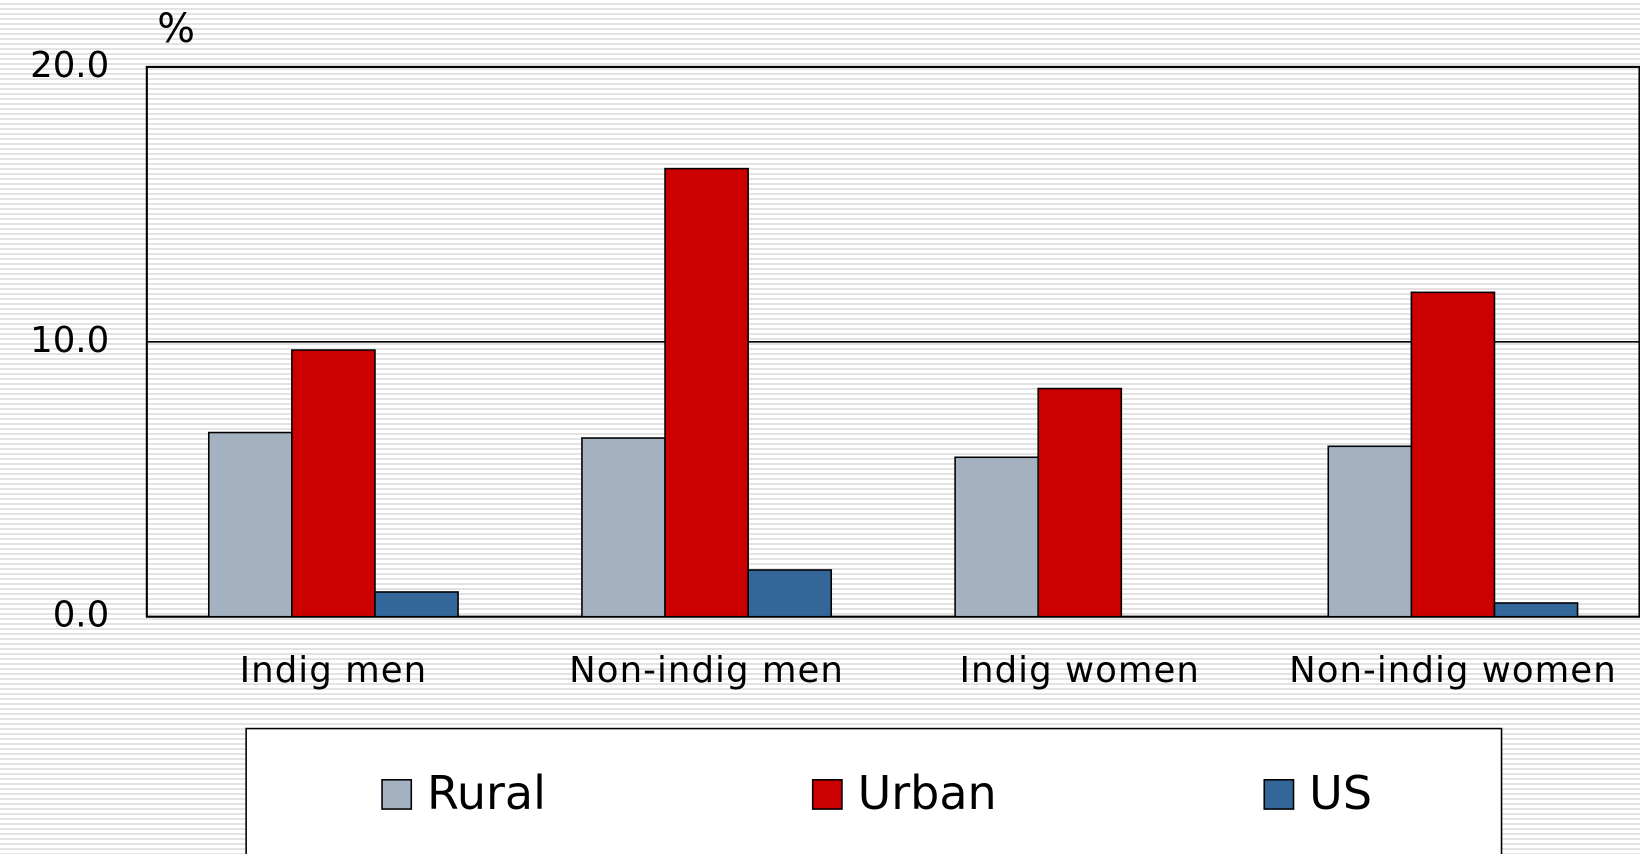 The height and width of the screenshot is (854, 1640). Describe the element at coordinates (1080, 670) in the screenshot. I see `x-tick-label: Indig women` at that location.